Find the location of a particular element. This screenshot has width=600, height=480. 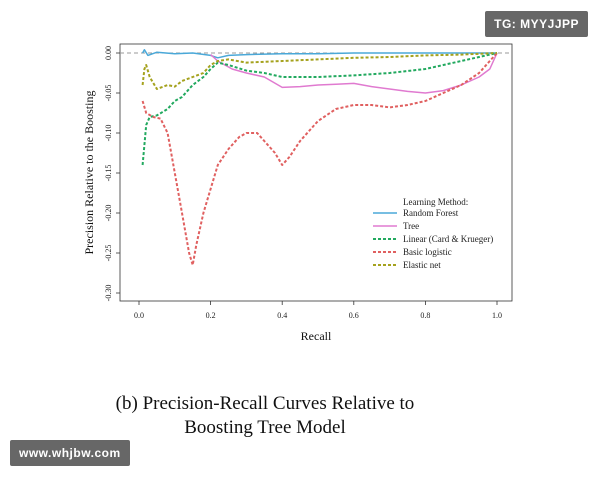

series-line-elastic-net is located at coordinates (319, 71).